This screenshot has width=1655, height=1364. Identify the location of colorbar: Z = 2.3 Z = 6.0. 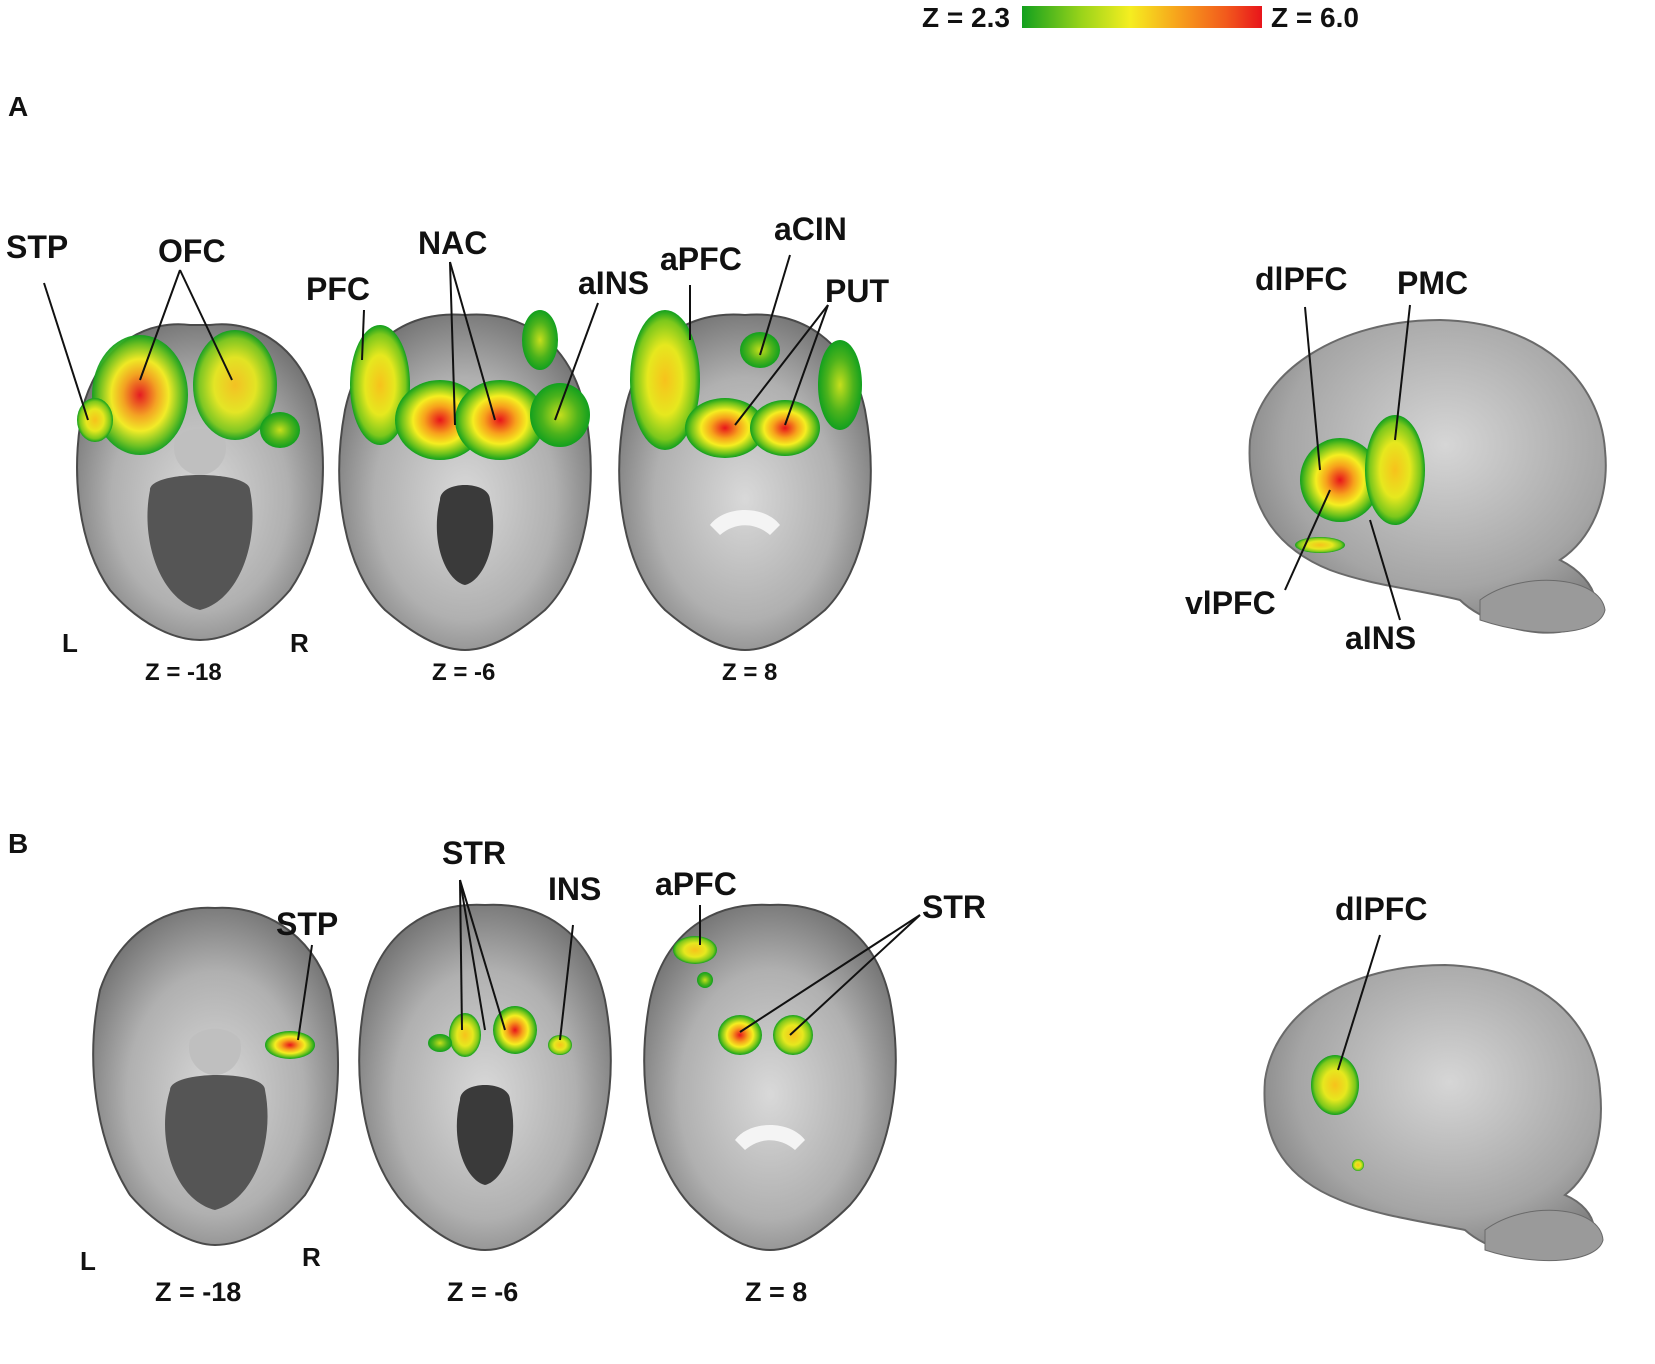
(1140, 17).